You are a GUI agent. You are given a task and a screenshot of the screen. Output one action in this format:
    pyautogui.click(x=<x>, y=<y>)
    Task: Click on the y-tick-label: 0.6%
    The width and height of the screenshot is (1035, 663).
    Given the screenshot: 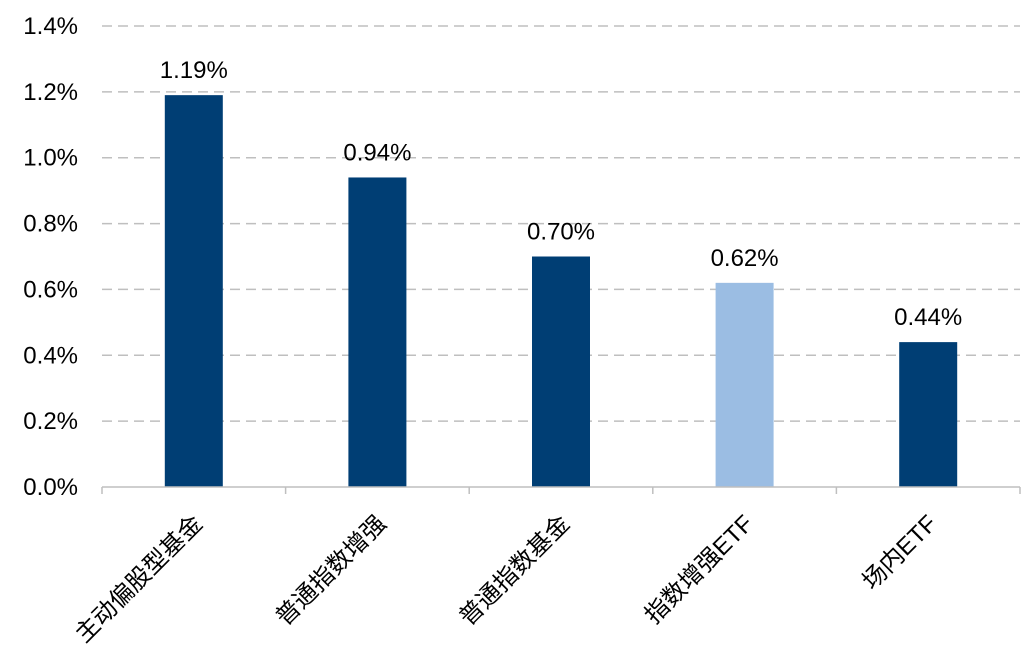 What is the action you would take?
    pyautogui.click(x=50, y=289)
    